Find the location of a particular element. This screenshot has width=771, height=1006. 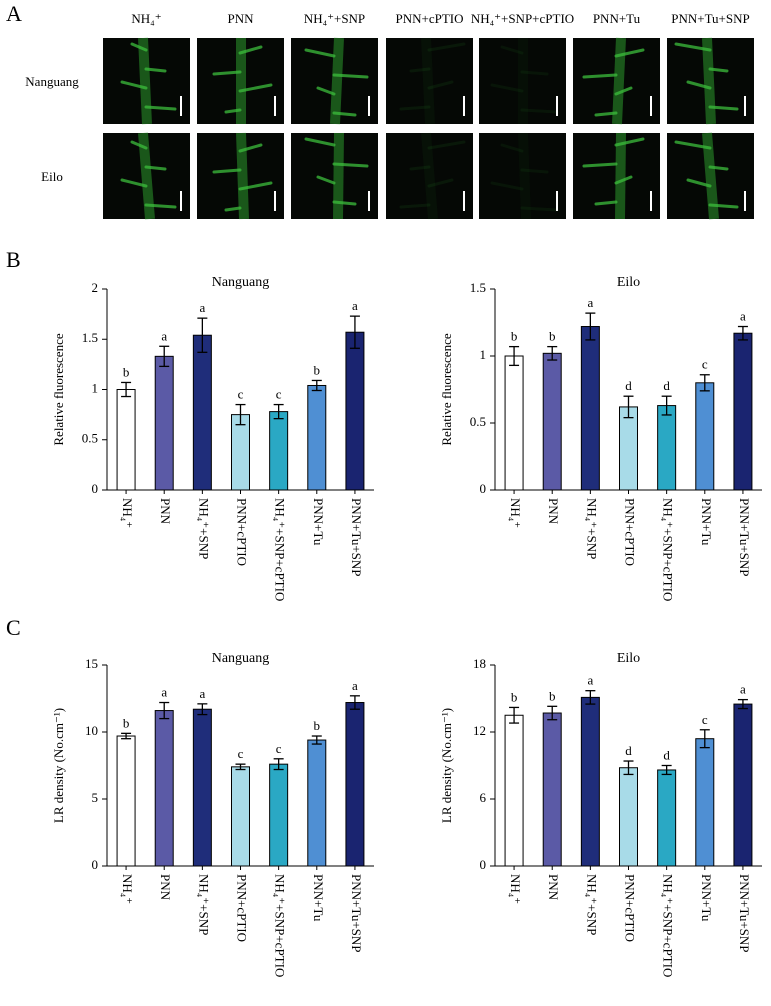

significance-letter: d is located at coordinates (628, 385).